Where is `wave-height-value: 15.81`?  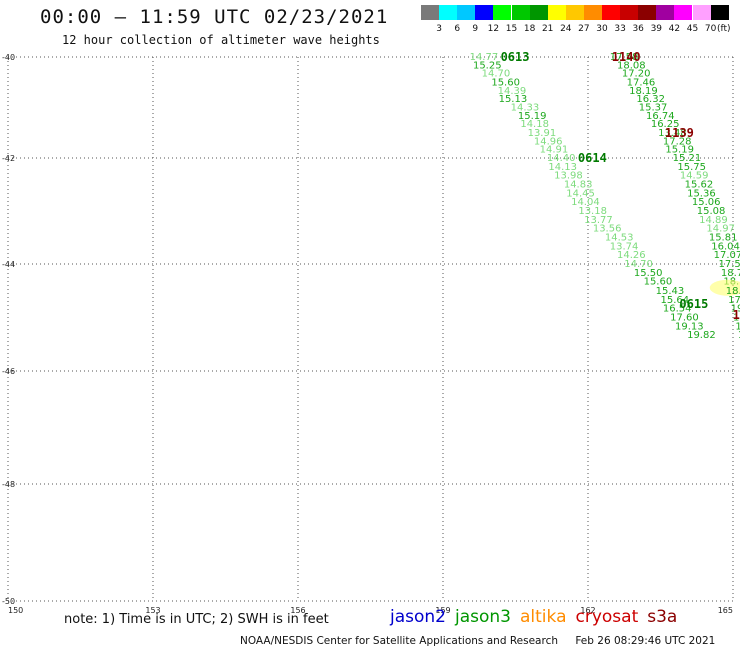 wave-height-value: 15.81 is located at coordinates (723, 238).